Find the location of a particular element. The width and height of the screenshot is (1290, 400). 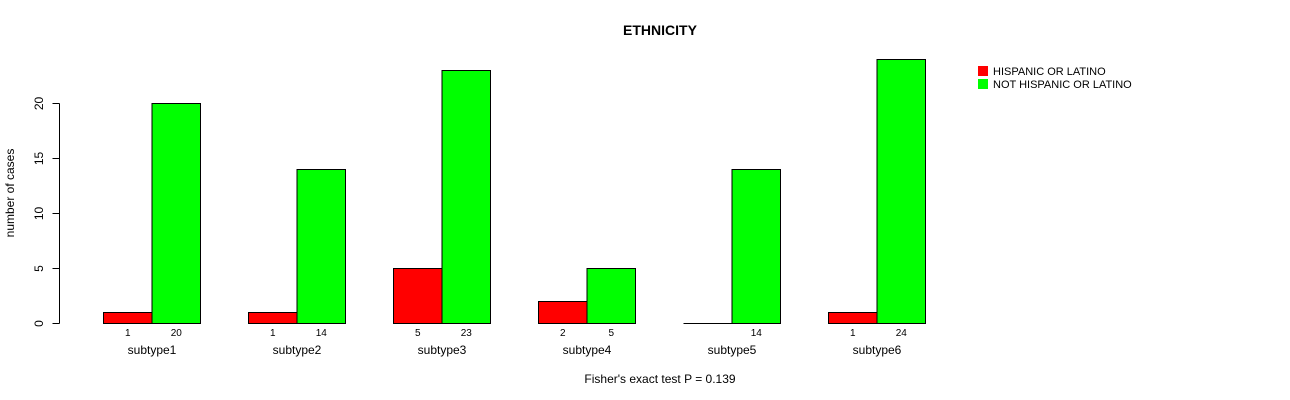

bar-value-label: 24 is located at coordinates (902, 333).